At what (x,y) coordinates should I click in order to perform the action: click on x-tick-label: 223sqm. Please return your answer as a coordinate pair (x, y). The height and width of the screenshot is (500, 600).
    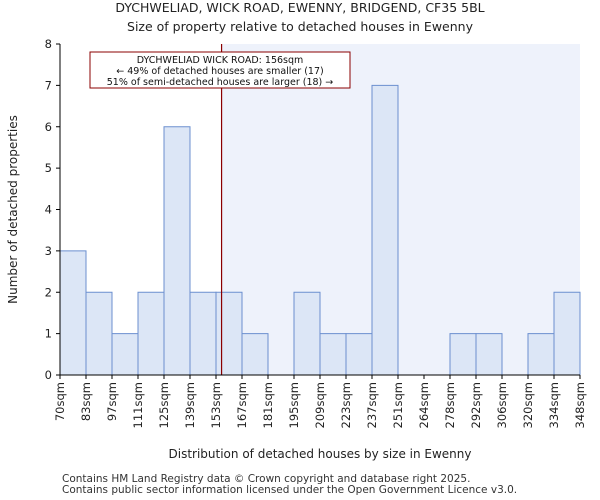
    Looking at the image, I should click on (346, 405).